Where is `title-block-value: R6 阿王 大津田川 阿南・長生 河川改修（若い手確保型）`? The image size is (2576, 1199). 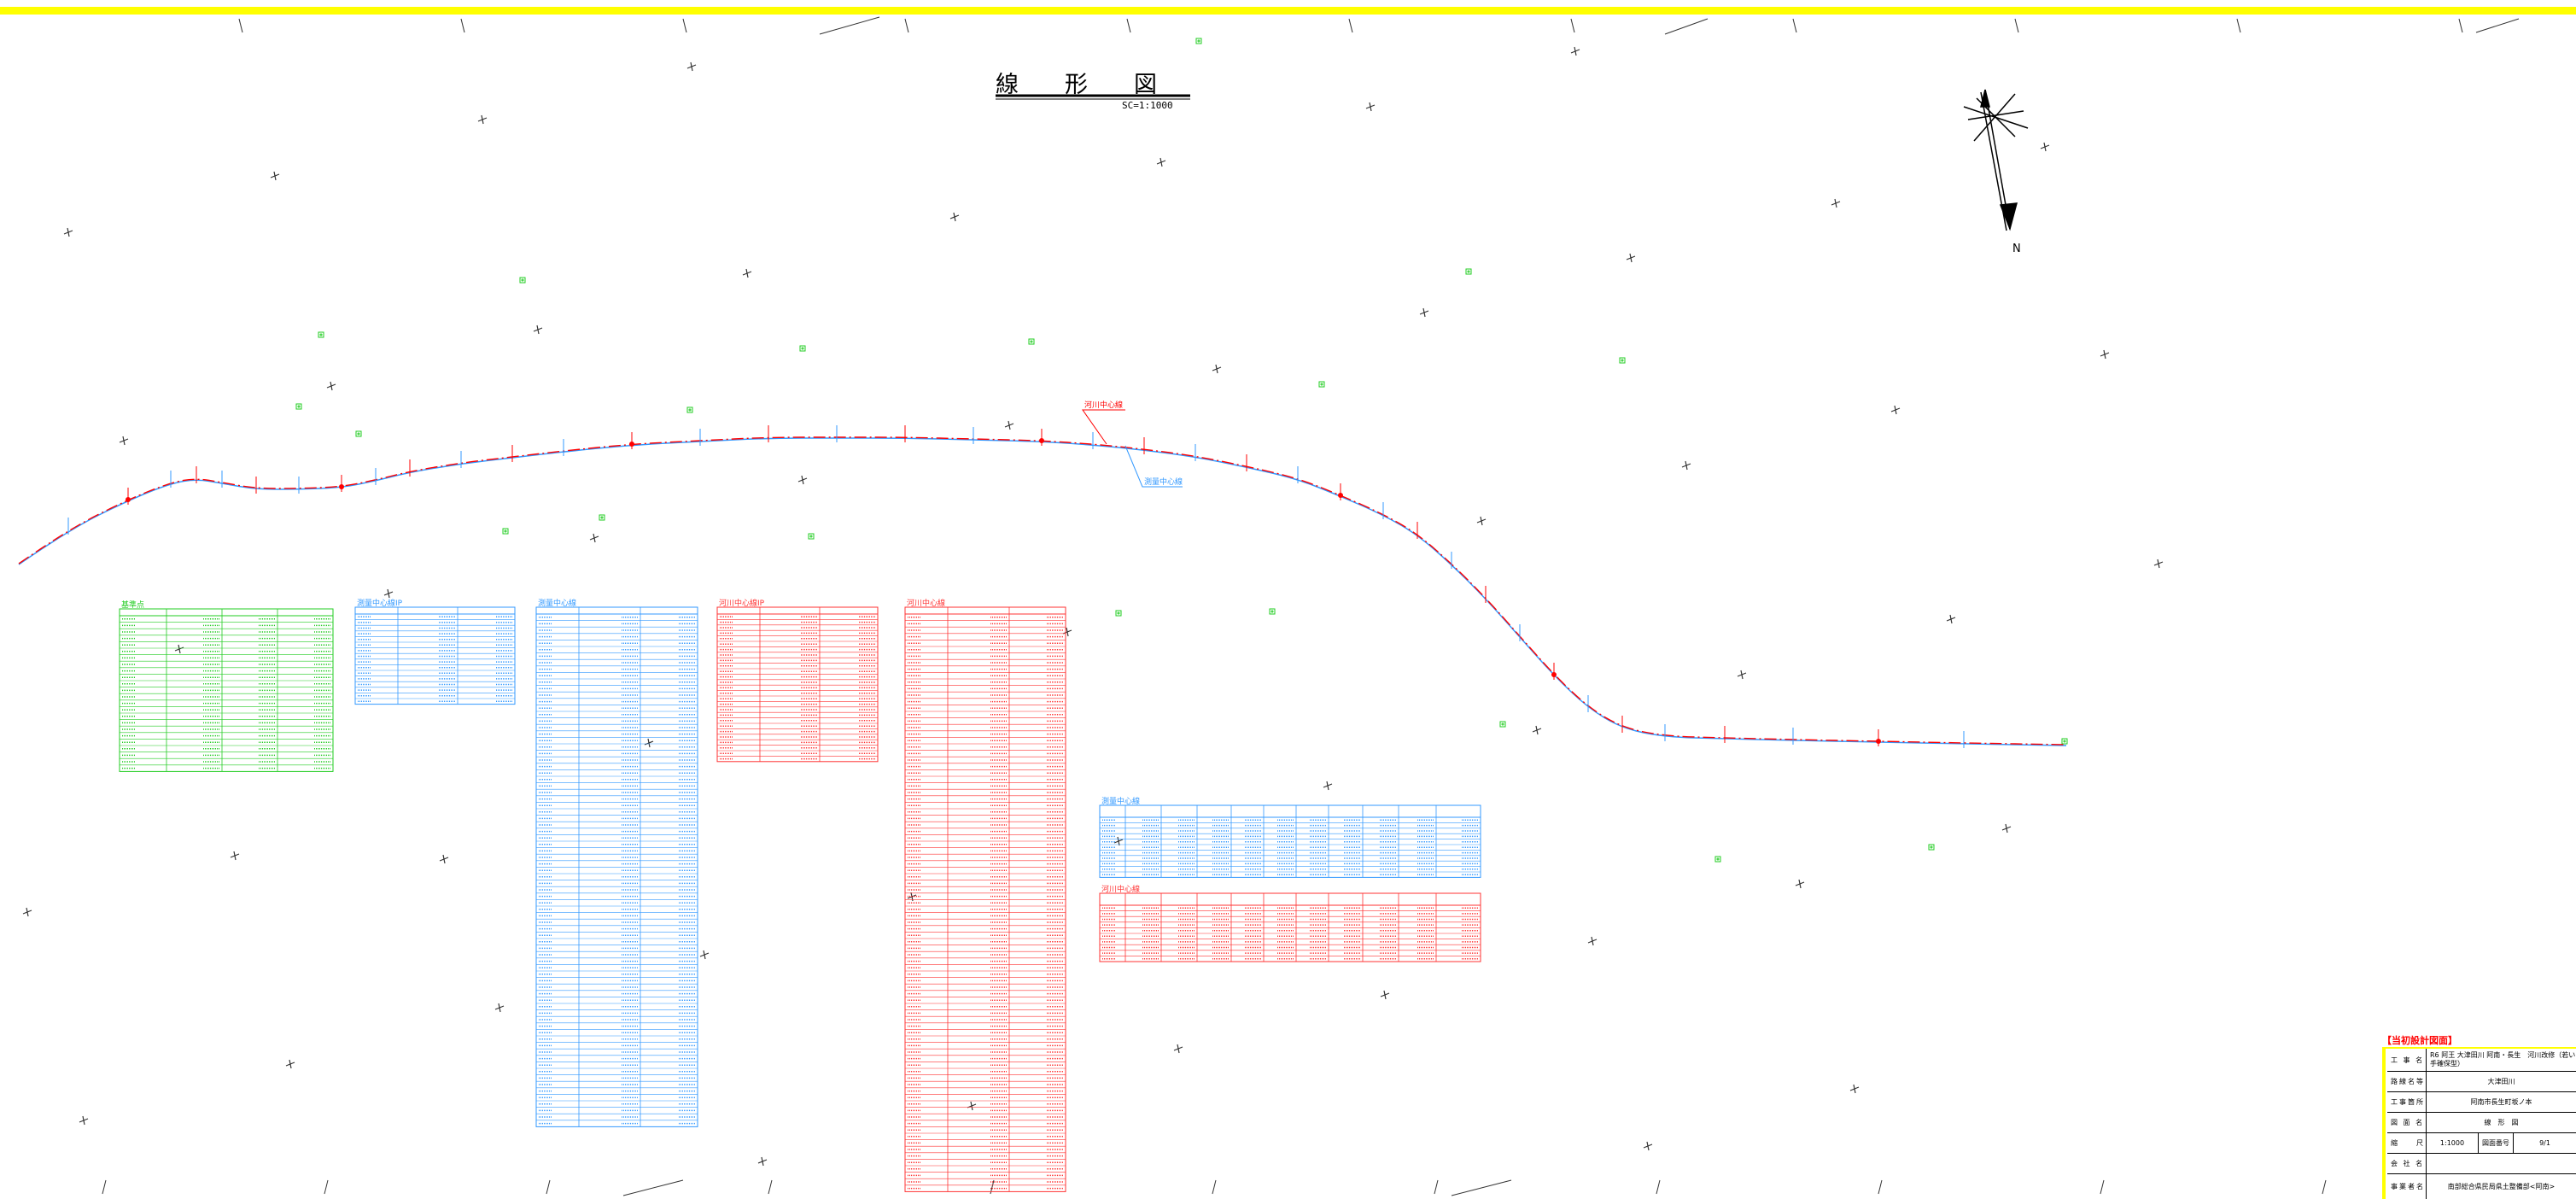 title-block-value: R6 阿王 大津田川 阿南・長生 河川改修（若い手確保型） is located at coordinates (2503, 1059).